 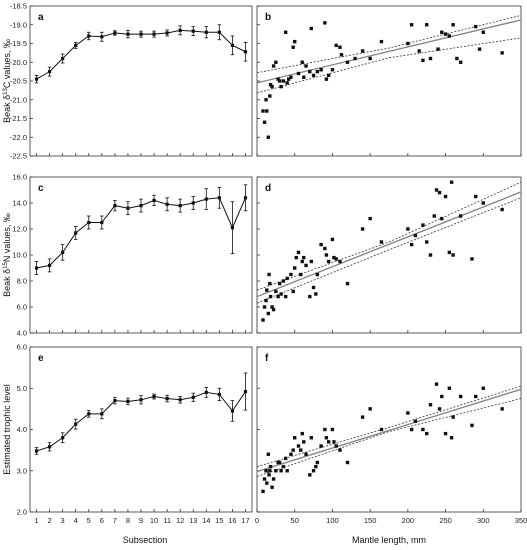 What do you see at coordinates (7, 63) in the screenshot?
I see `y-axis-label-part: C values, ‰` at bounding box center [7, 63].